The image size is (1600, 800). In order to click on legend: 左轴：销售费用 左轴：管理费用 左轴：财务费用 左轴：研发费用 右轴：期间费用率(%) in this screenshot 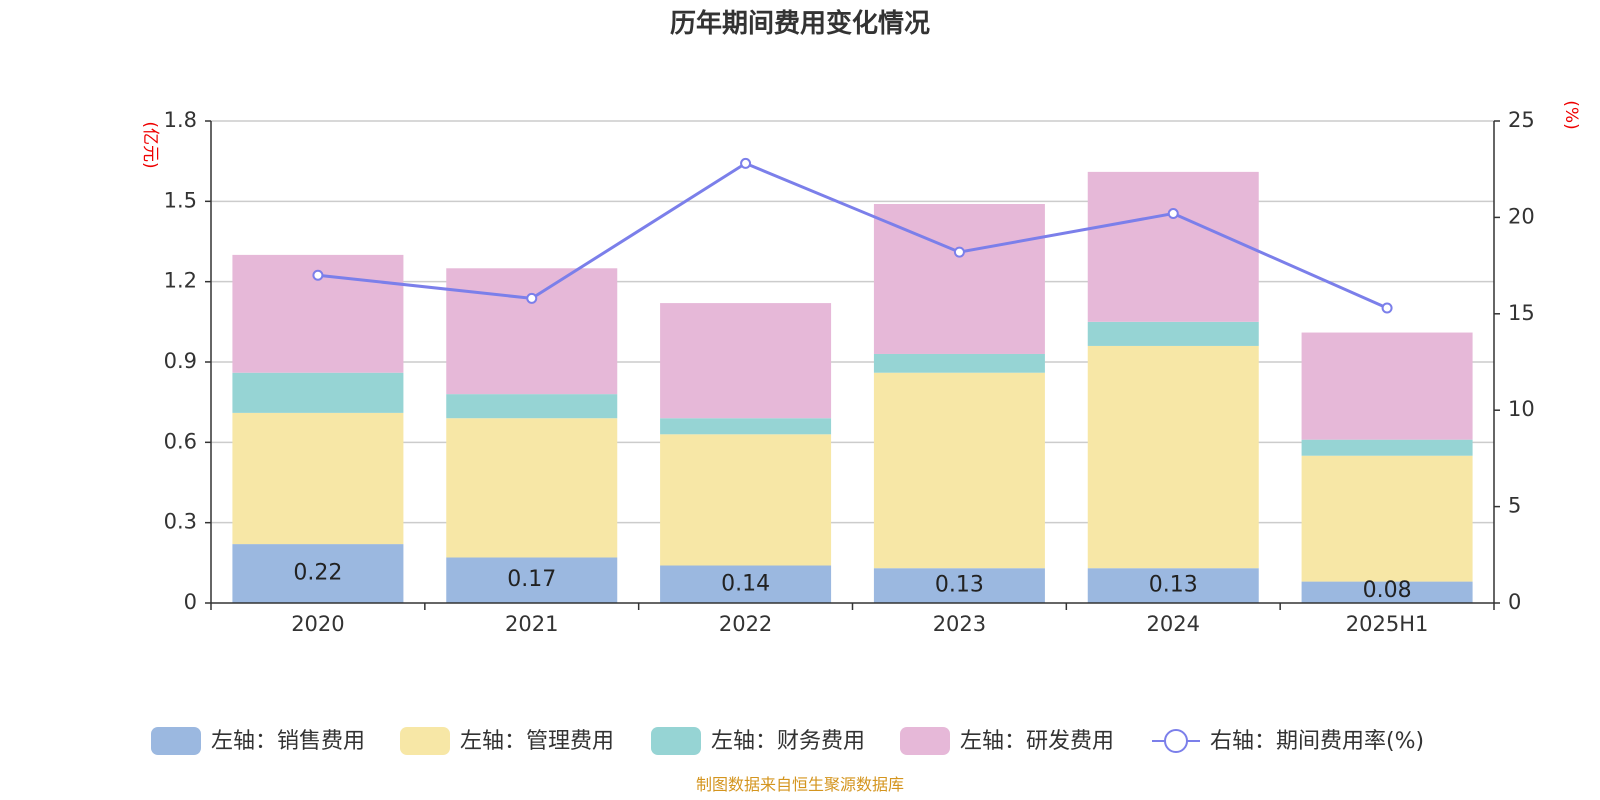, I will do `click(787, 741)`.